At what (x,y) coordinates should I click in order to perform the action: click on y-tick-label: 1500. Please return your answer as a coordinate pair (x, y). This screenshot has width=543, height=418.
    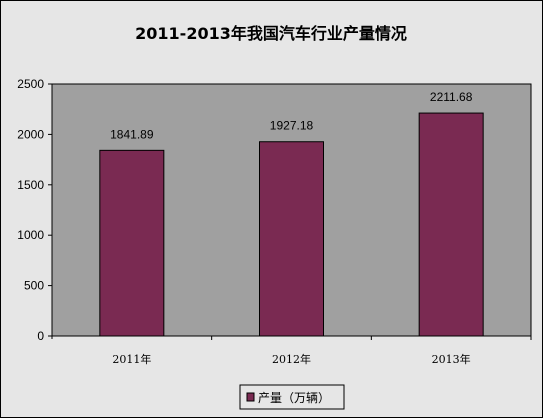
    Looking at the image, I should click on (30, 185).